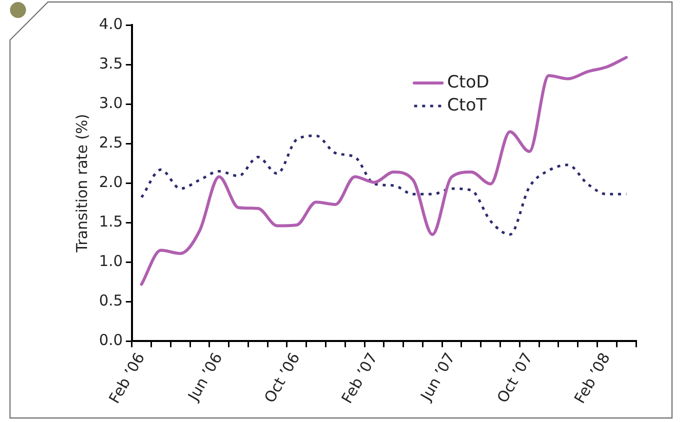 The image size is (681, 422). Describe the element at coordinates (282, 378) in the screenshot. I see `x-tick-label: Oct ’06` at that location.